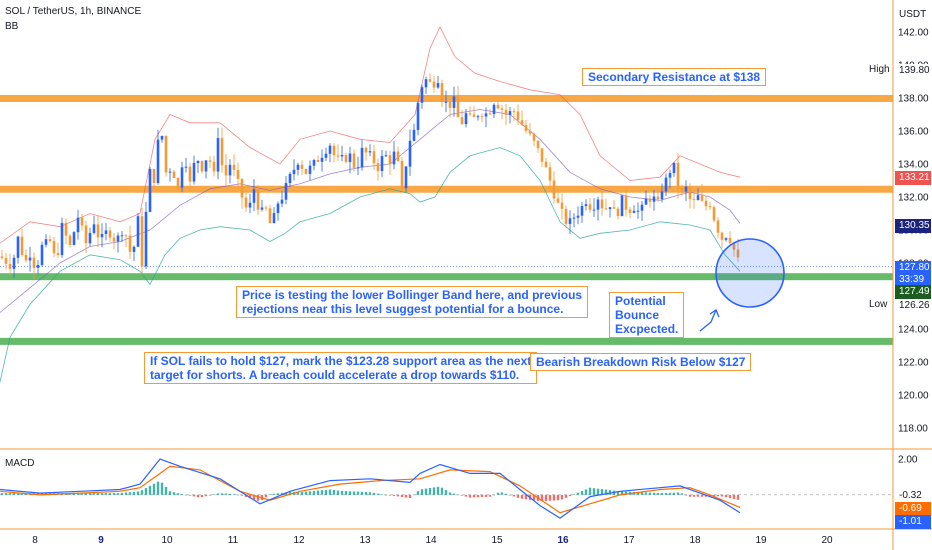 This screenshot has width=932, height=550. What do you see at coordinates (73, 11) in the screenshot?
I see `symbol-title: SOL / TetherUS, 1h, BINANCE` at bounding box center [73, 11].